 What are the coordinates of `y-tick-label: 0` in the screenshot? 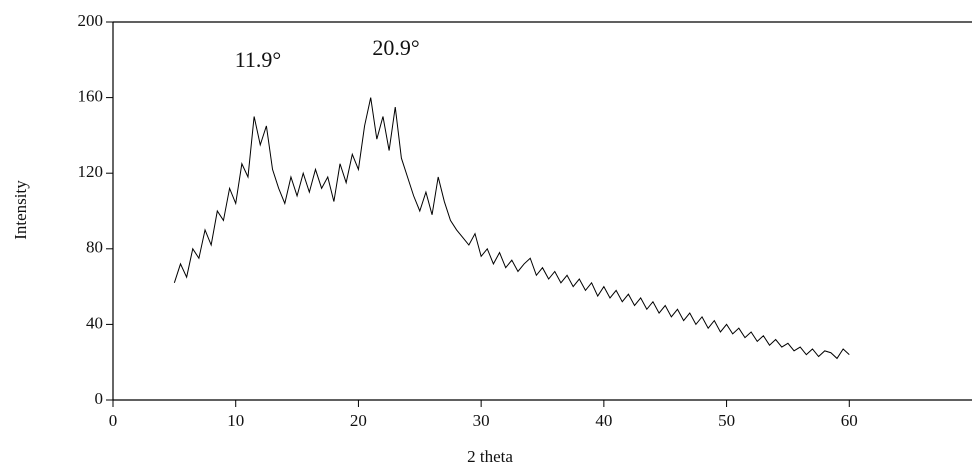 It's located at (99, 398).